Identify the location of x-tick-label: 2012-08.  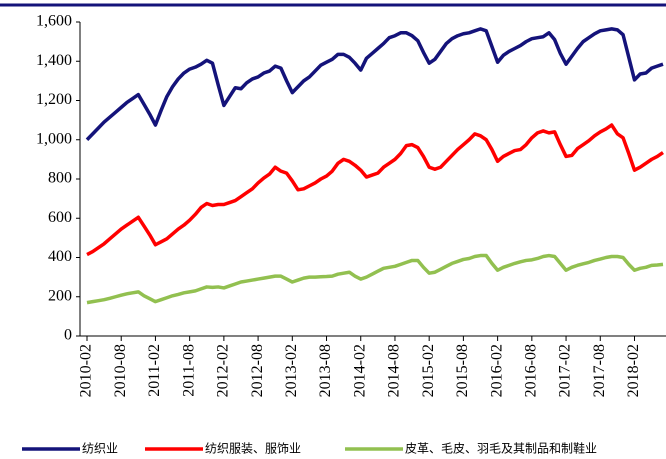
(257, 370).